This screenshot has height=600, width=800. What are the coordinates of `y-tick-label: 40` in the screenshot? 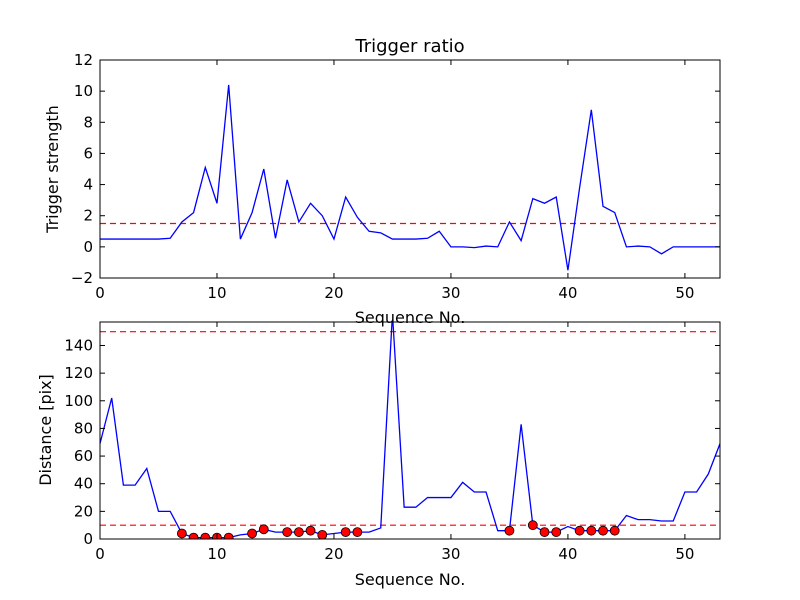 It's located at (83, 484).